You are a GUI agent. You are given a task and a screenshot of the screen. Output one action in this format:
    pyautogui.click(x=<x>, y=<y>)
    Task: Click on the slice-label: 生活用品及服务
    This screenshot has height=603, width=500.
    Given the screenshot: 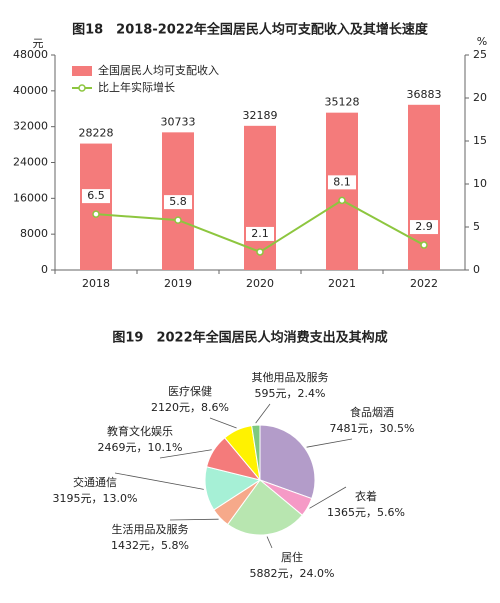 What is the action you would take?
    pyautogui.click(x=150, y=529)
    